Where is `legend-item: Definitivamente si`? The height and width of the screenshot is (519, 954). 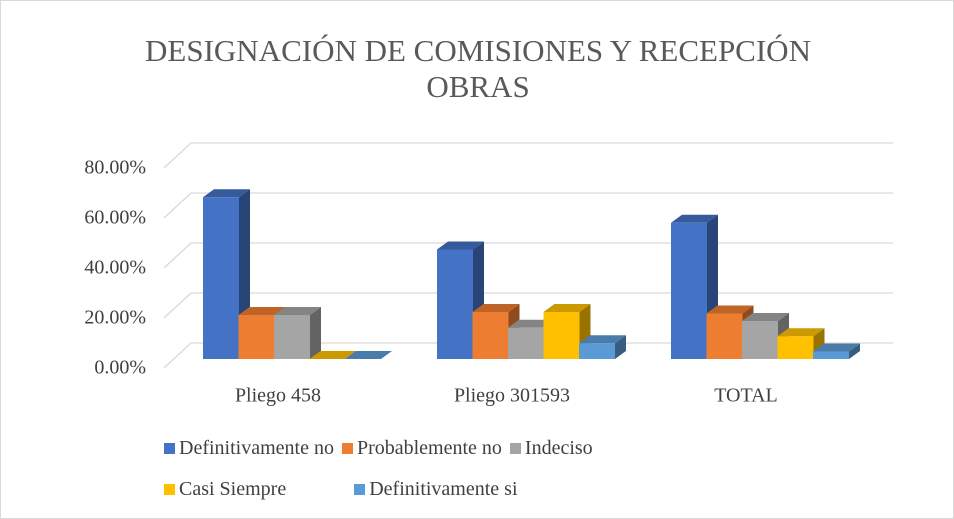 legend-item: Definitivamente si is located at coordinates (436, 489).